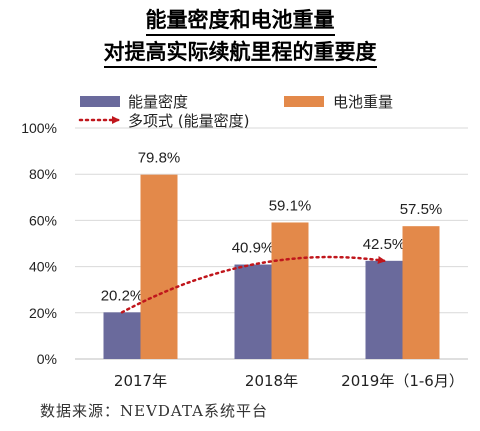 This screenshot has width=480, height=431. Describe the element at coordinates (47, 359) in the screenshot. I see `y-tick-label: 0%` at that location.